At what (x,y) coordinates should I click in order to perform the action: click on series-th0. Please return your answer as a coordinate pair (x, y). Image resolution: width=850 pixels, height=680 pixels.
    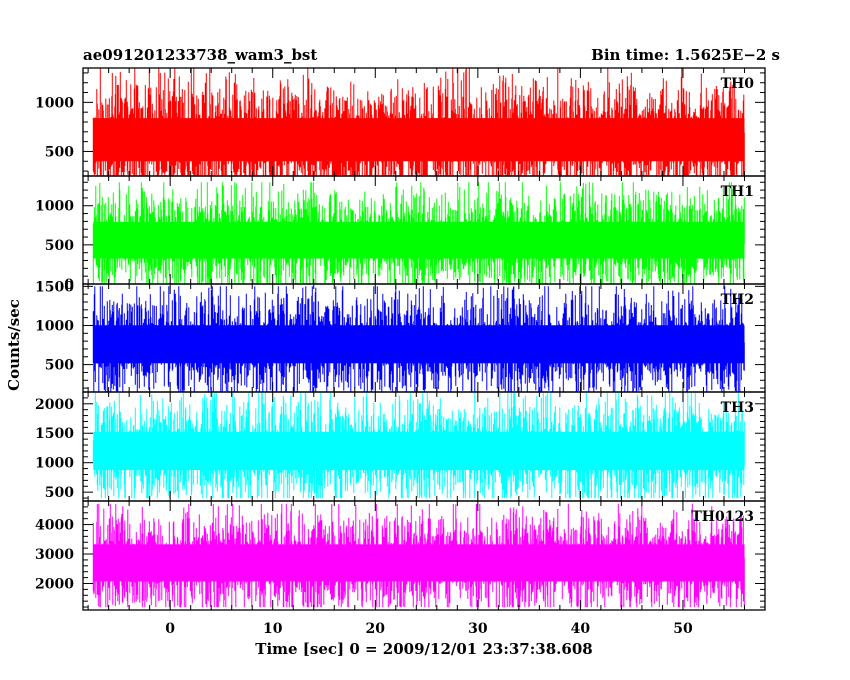
    Looking at the image, I should click on (418, 122).